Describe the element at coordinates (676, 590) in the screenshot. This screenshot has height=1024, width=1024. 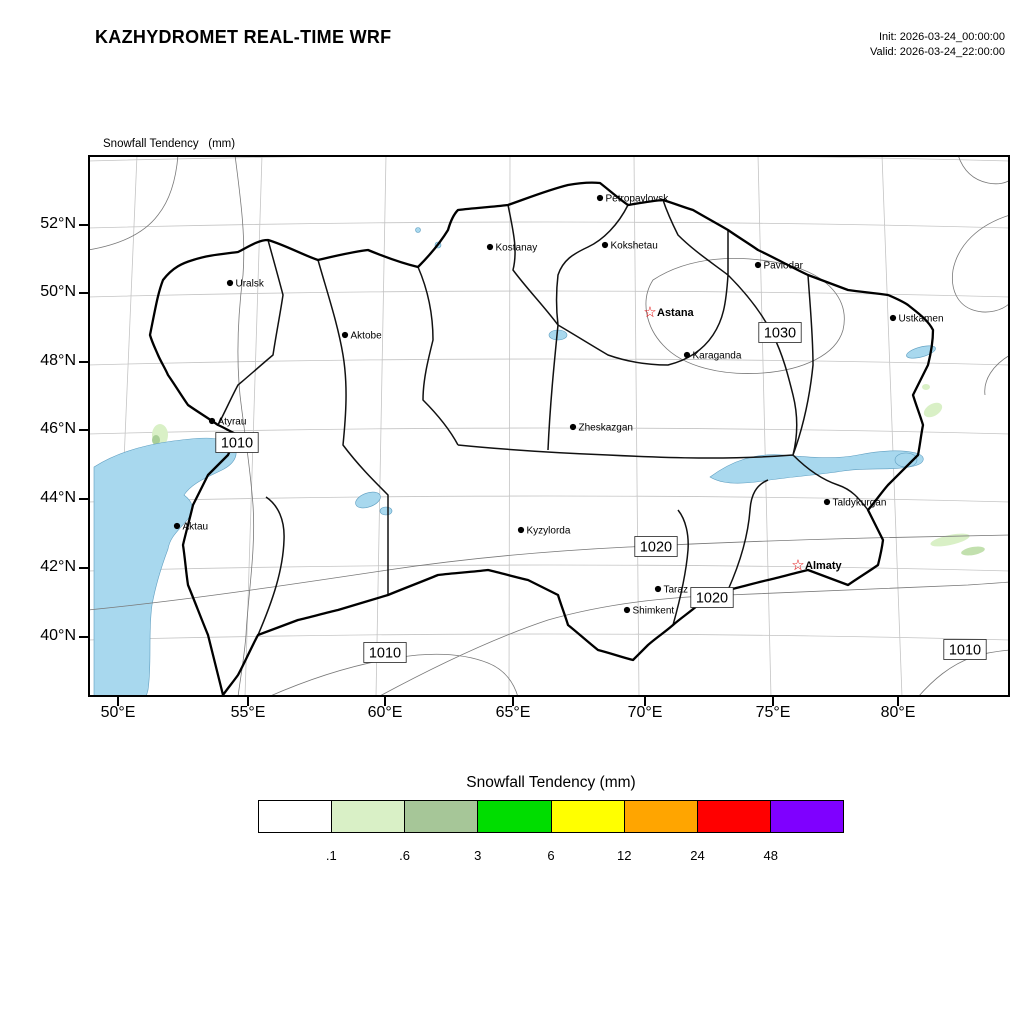
I see `city-label: Taraz` at that location.